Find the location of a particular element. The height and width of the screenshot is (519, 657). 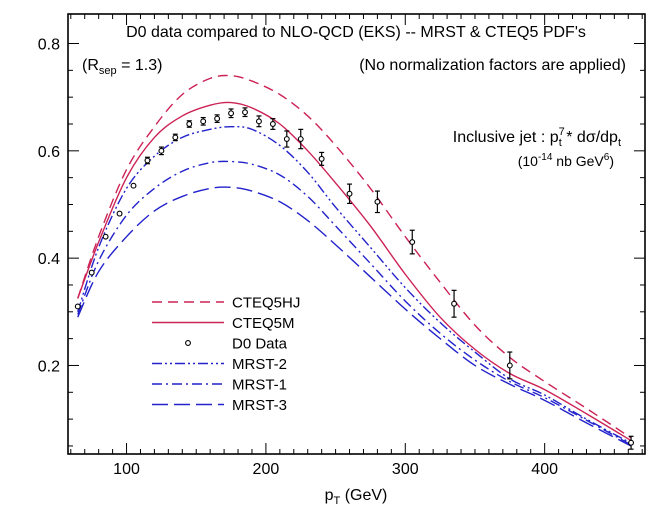

y-tick-label: 0.2 is located at coordinates (49, 366).